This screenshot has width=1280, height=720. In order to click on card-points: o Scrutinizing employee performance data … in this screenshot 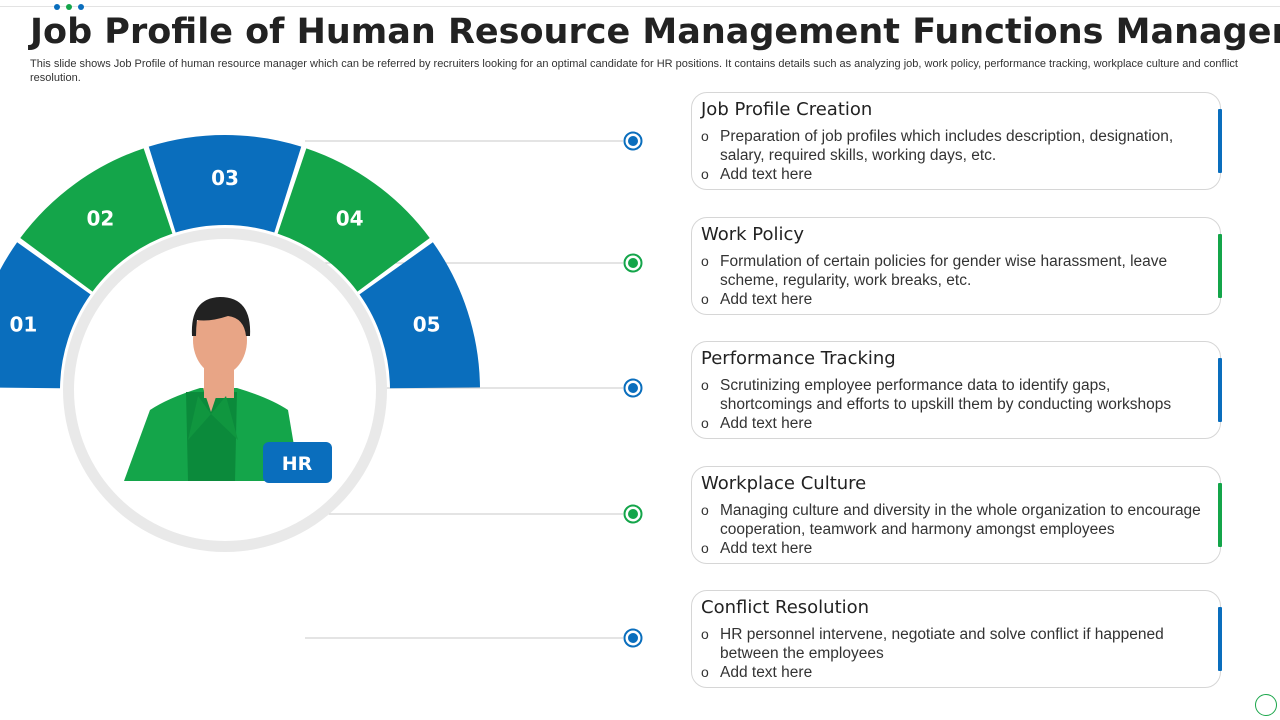, I will do `click(953, 404)`.